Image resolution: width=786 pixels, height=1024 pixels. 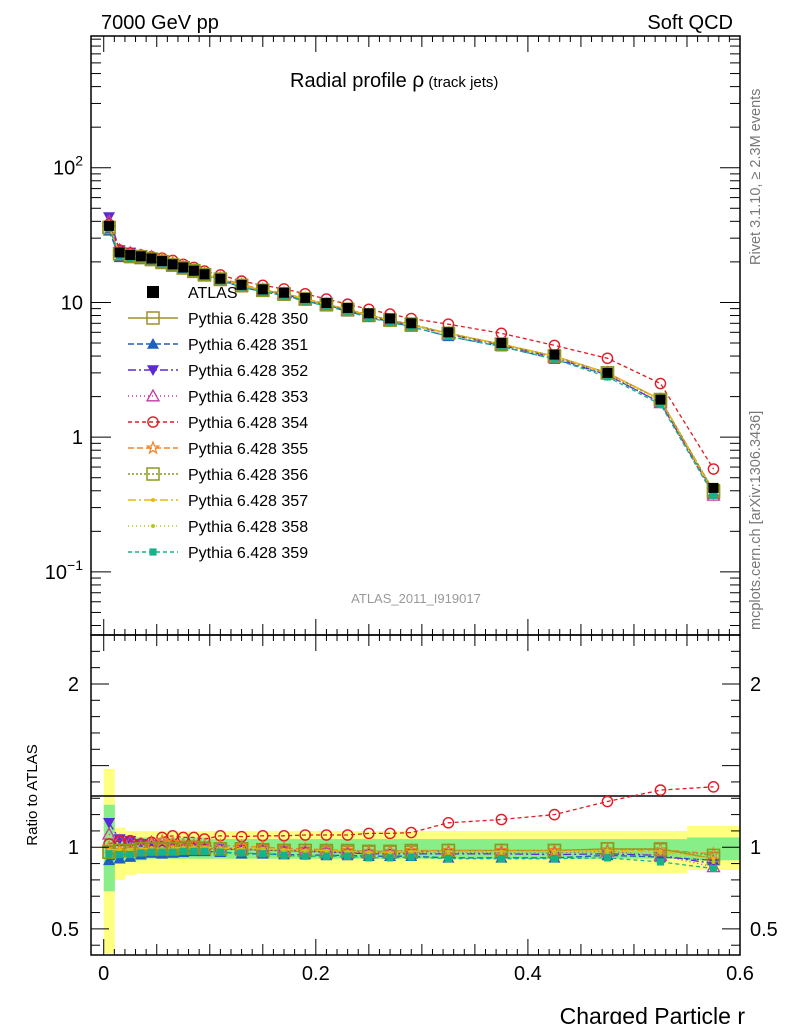 What do you see at coordinates (248, 371) in the screenshot?
I see `legend-label-p352: Pythia 6.428 352` at bounding box center [248, 371].